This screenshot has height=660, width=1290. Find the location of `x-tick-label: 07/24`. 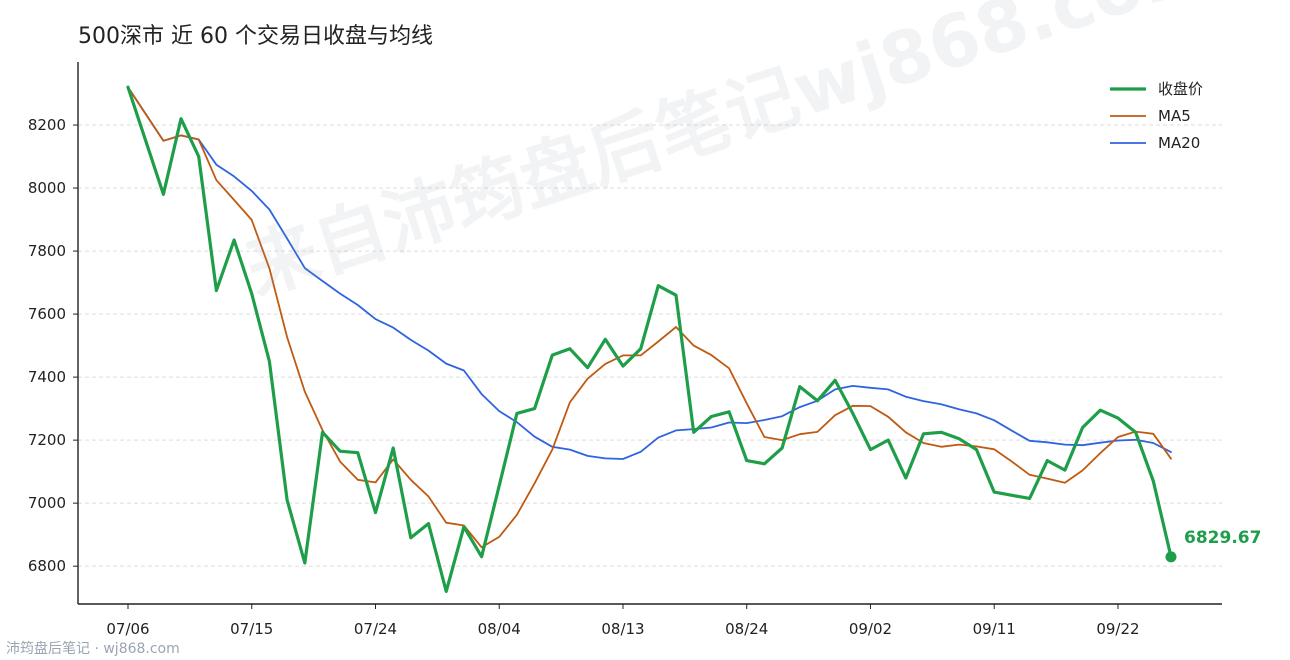

x-tick-label: 07/24 is located at coordinates (375, 629).